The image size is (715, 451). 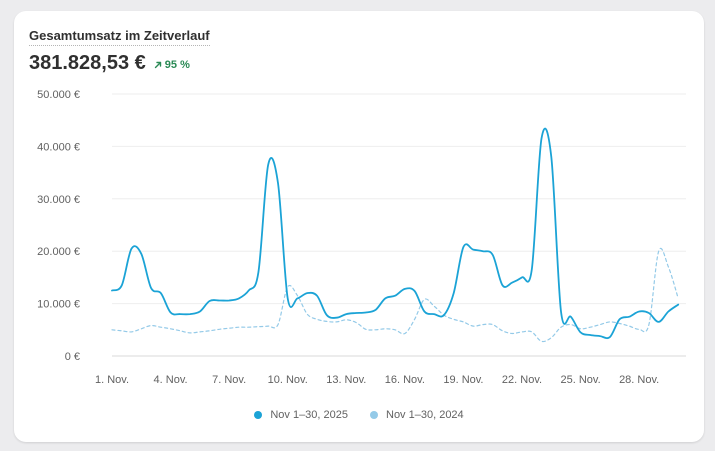 I want to click on x-tick-label: 28. Nov., so click(x=639, y=380).